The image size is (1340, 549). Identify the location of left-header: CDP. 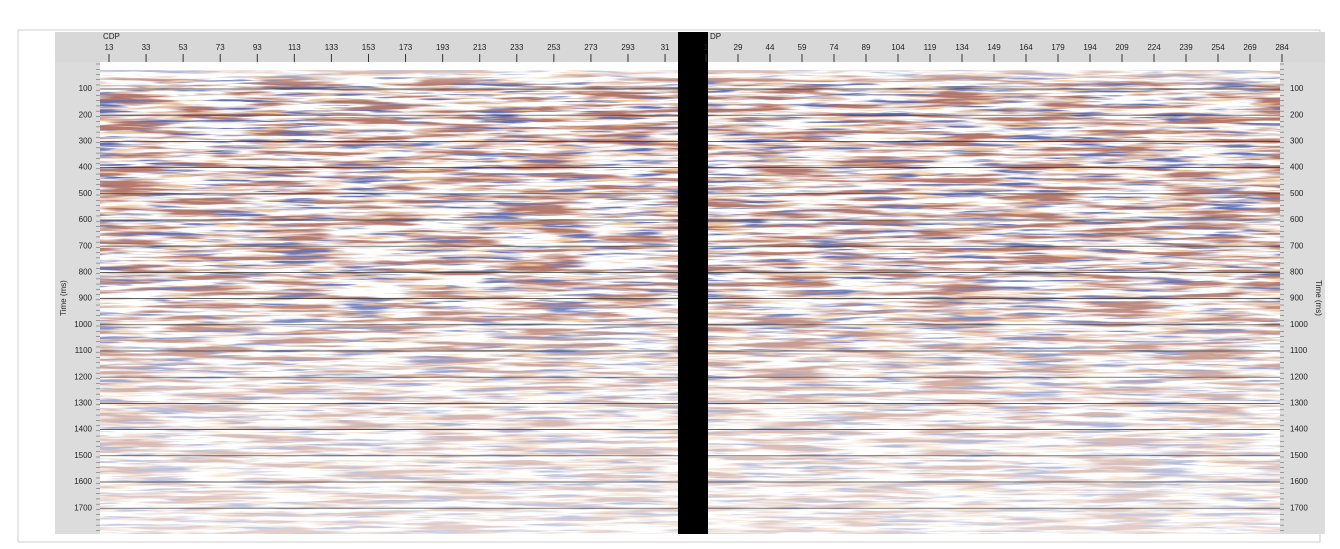
(111, 36).